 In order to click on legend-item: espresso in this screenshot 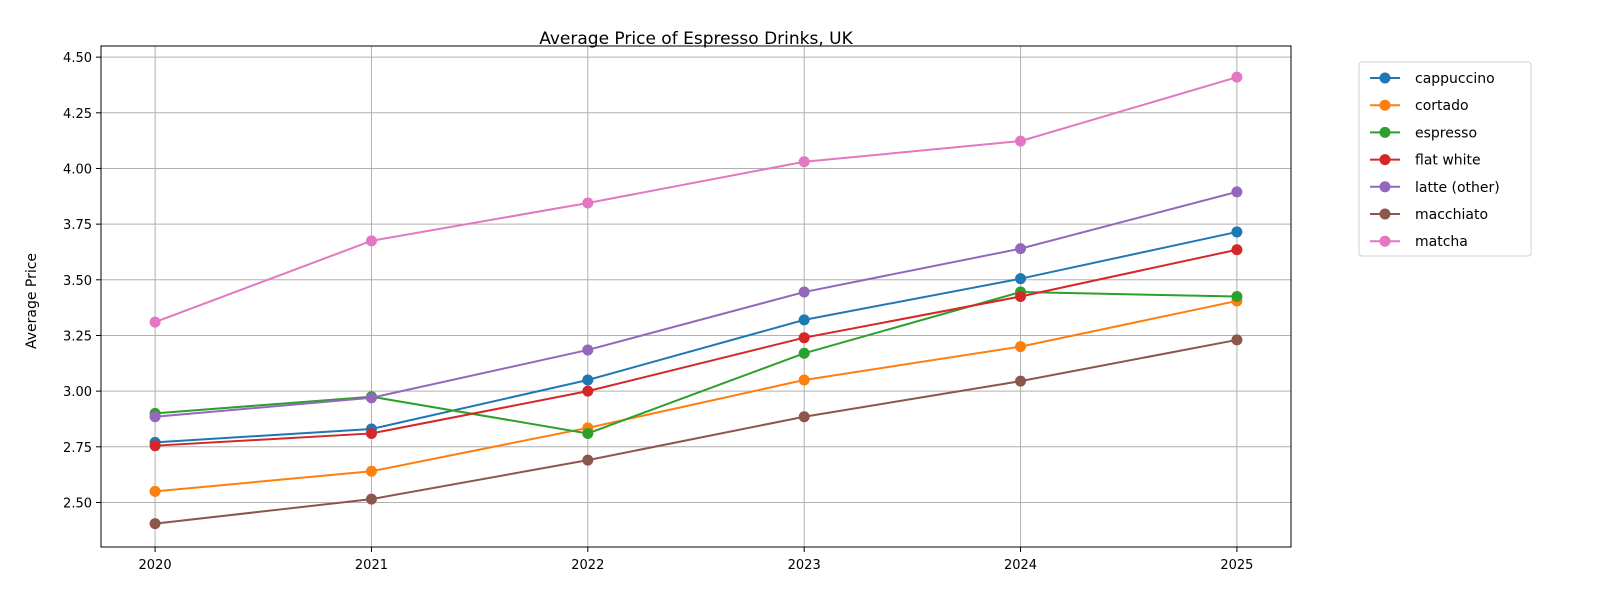, I will do `click(1423, 133)`.